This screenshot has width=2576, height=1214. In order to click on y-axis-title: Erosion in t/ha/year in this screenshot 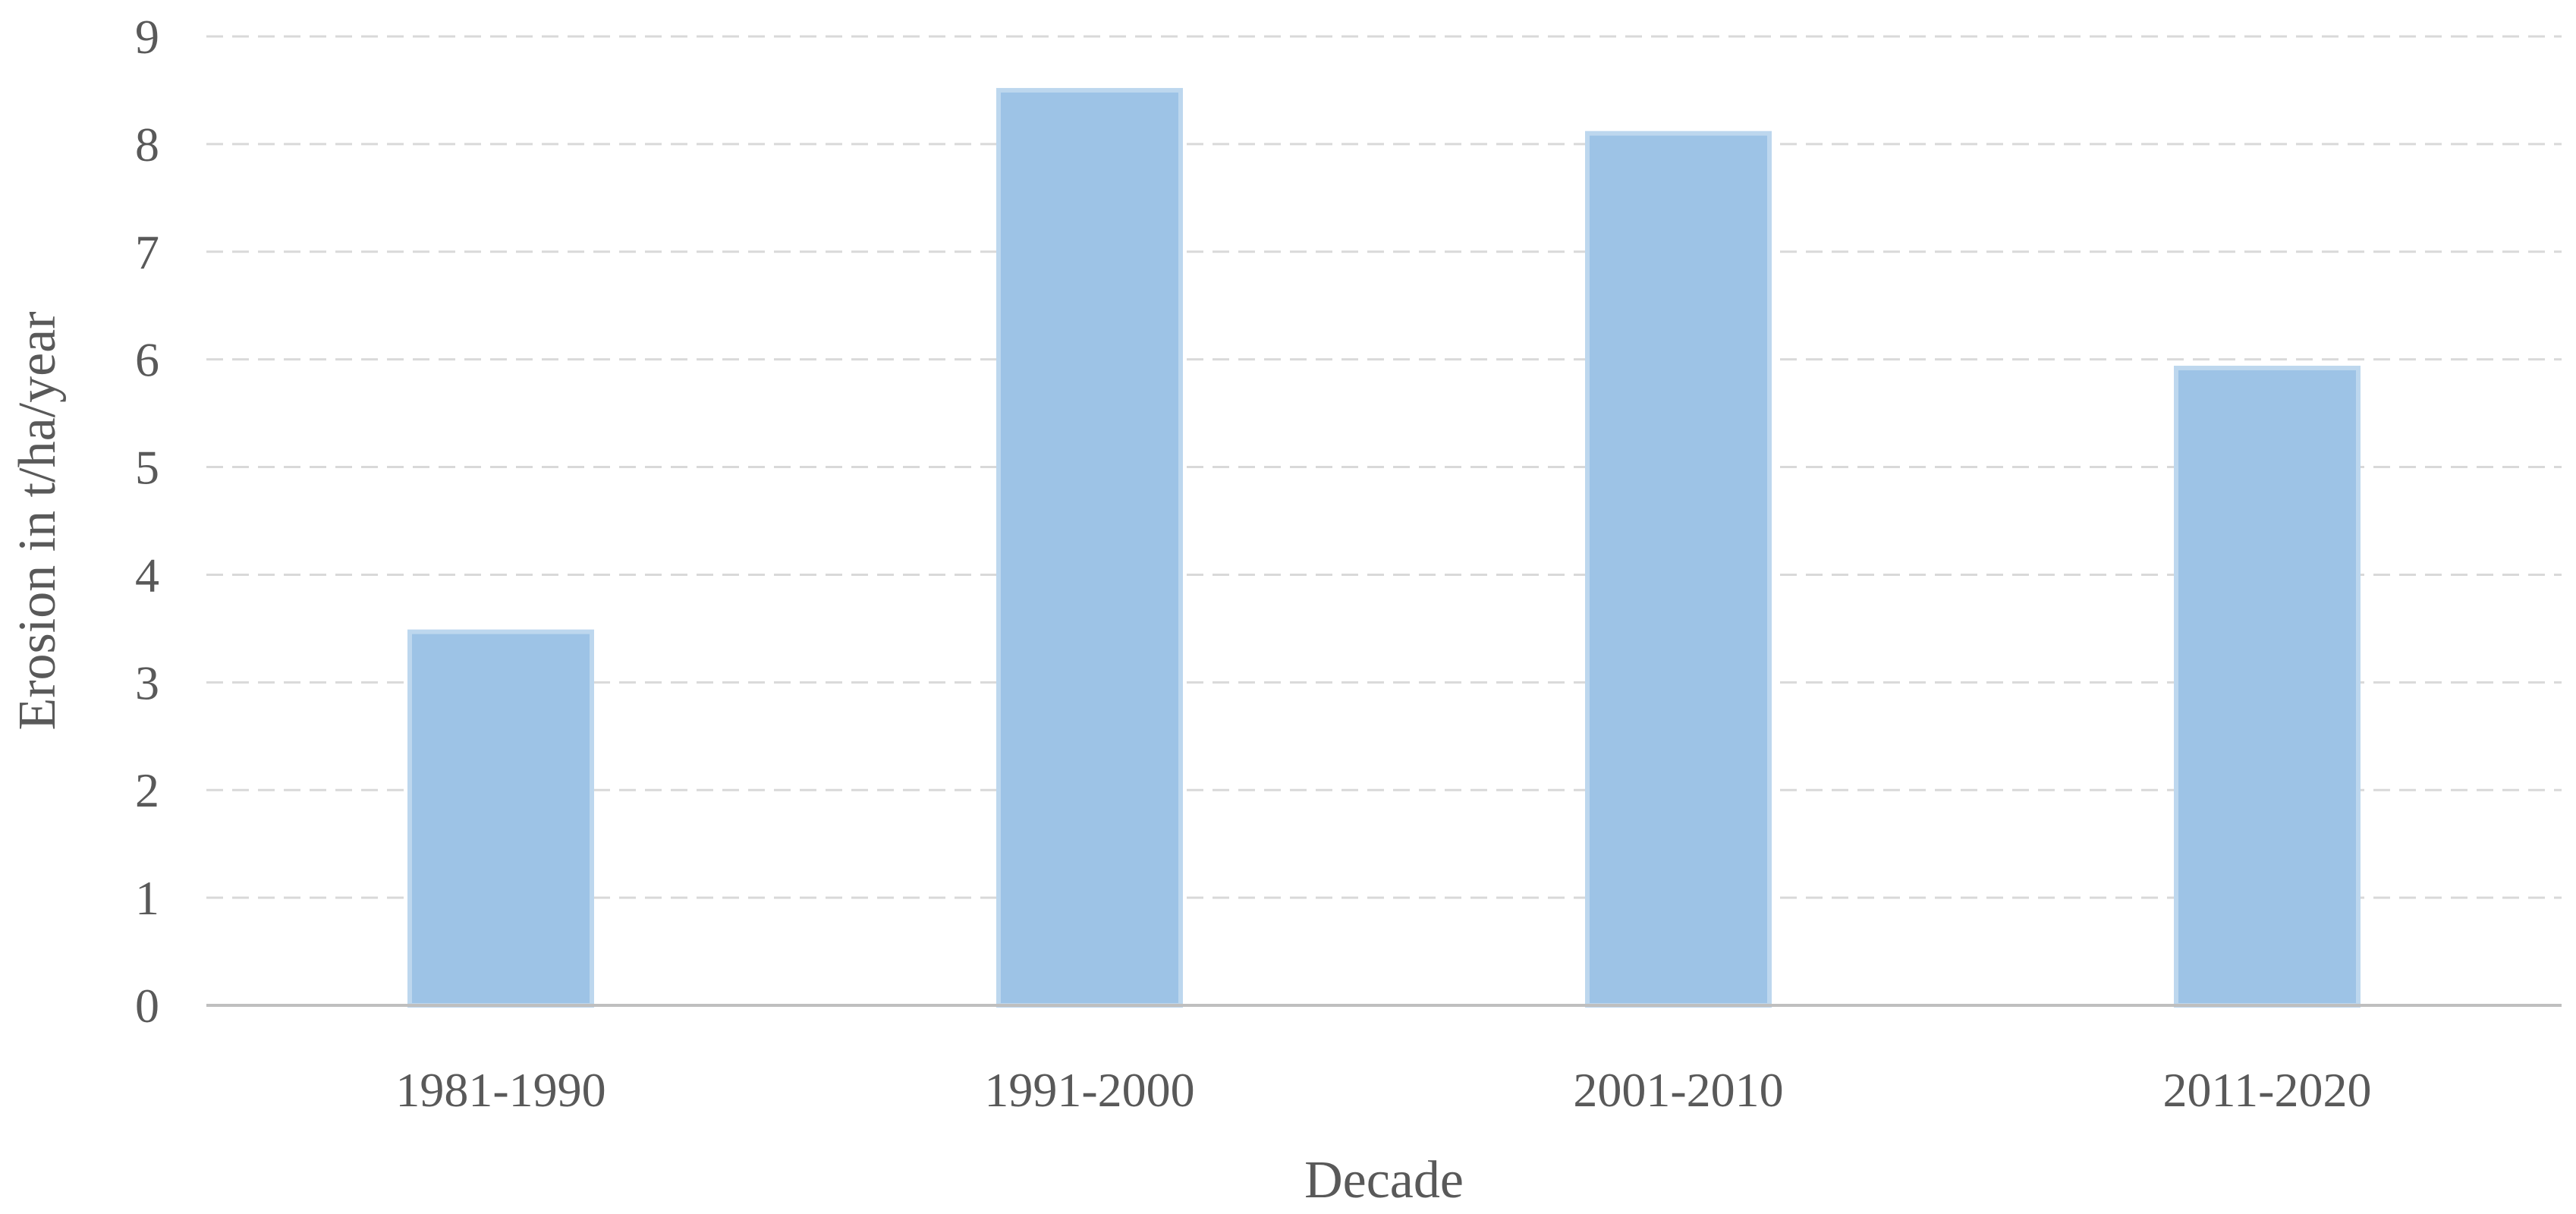, I will do `click(37, 520)`.